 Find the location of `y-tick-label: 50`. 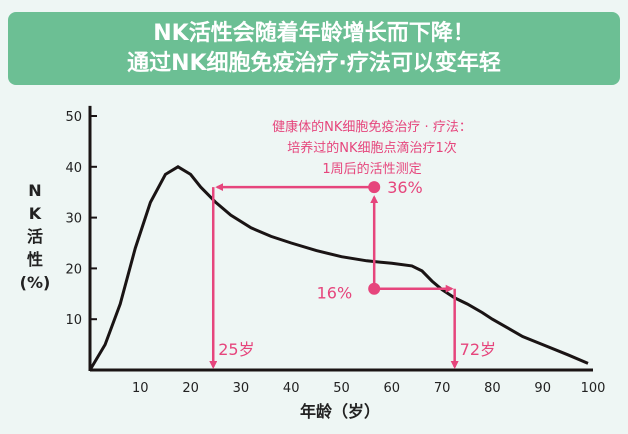

y-tick-label: 50 is located at coordinates (73, 117).